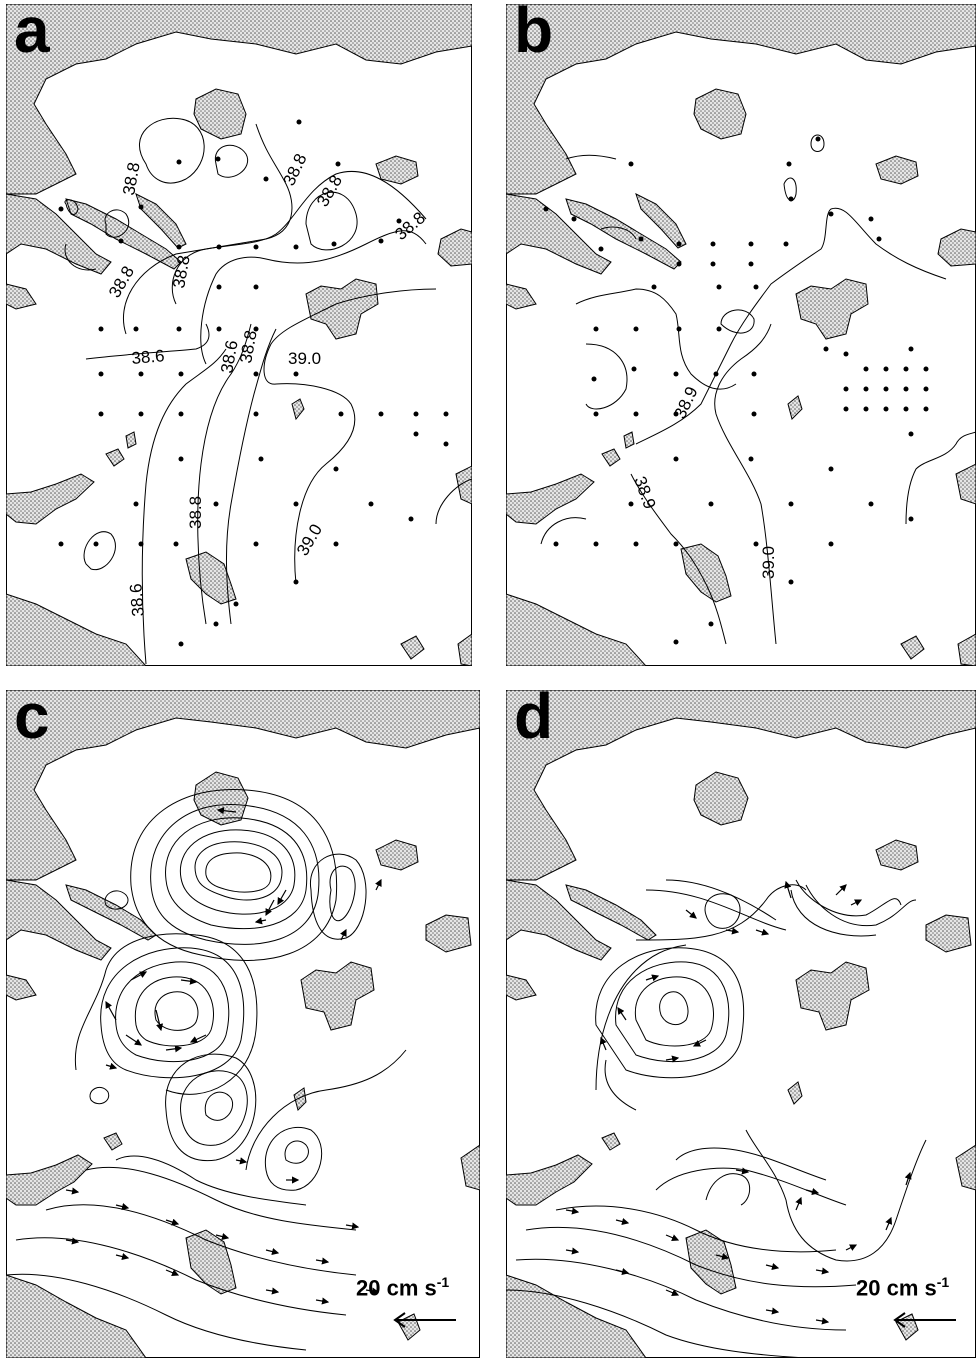 The image size is (979, 1361). What do you see at coordinates (195, 512) in the screenshot?
I see `contour-label: 38.8` at bounding box center [195, 512].